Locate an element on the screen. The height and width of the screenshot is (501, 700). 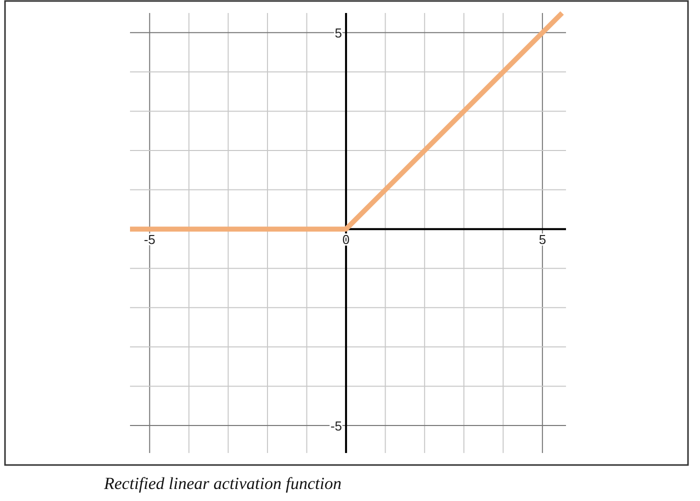
text: Rectified linear activation function is located at coordinates (222, 483).